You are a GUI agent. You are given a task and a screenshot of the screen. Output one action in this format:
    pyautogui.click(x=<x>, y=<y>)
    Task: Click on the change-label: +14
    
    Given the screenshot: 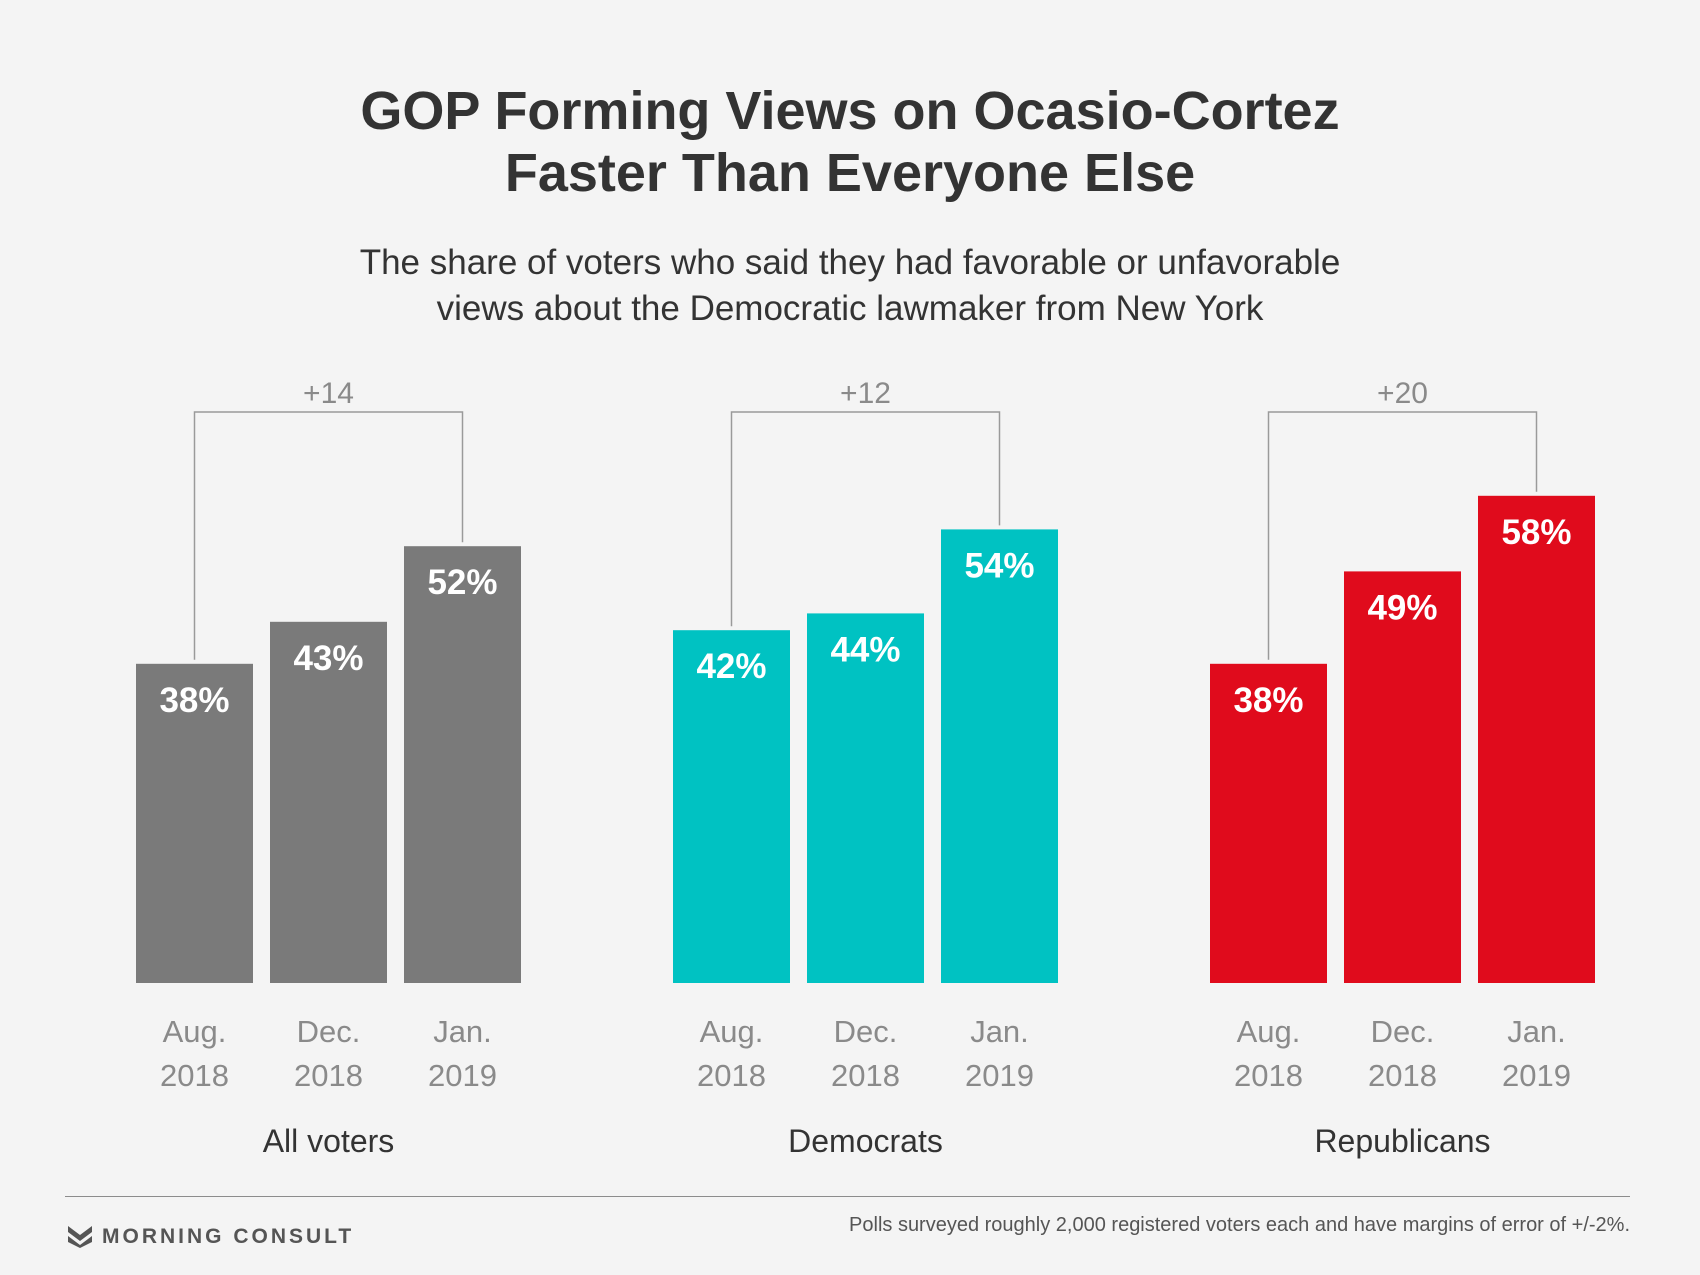 What is the action you would take?
    pyautogui.click(x=328, y=393)
    